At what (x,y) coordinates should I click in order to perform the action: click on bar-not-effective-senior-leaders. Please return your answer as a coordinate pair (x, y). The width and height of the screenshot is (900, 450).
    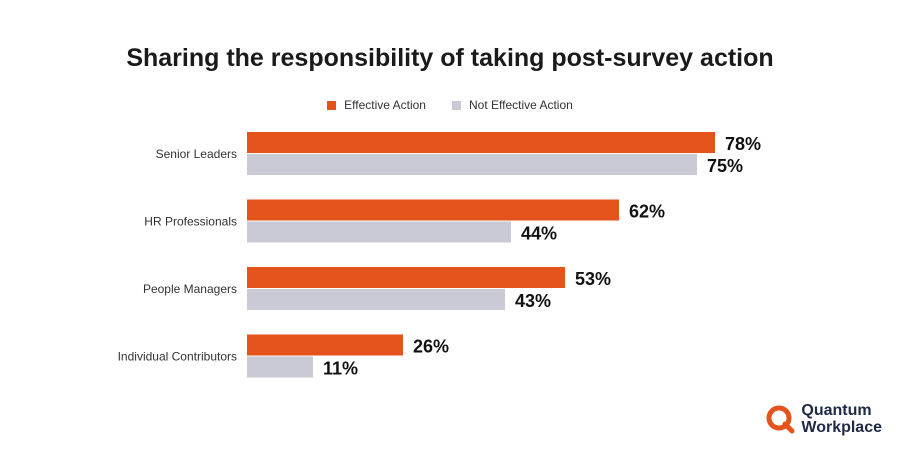
    Looking at the image, I should click on (472, 164).